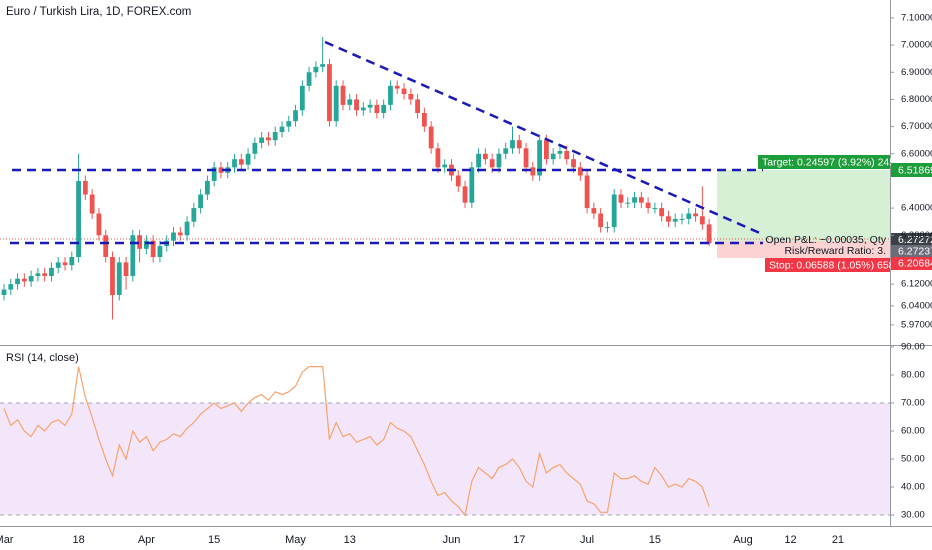 The width and height of the screenshot is (932, 550). I want to click on x-tick-label: Jun, so click(452, 540).